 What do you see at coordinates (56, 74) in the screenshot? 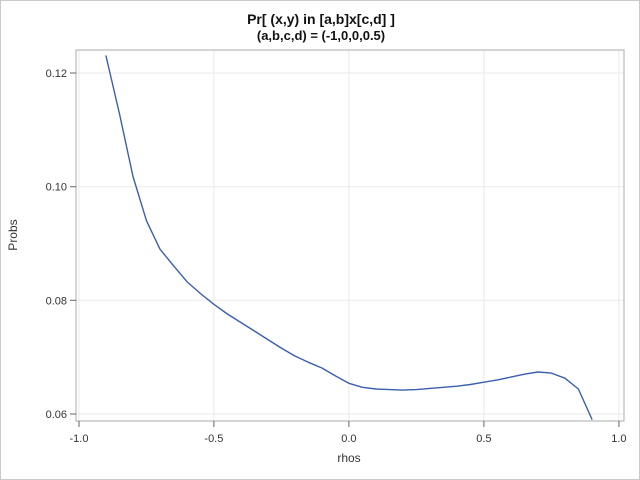
I see `y-tick-label: 0.12` at bounding box center [56, 74].